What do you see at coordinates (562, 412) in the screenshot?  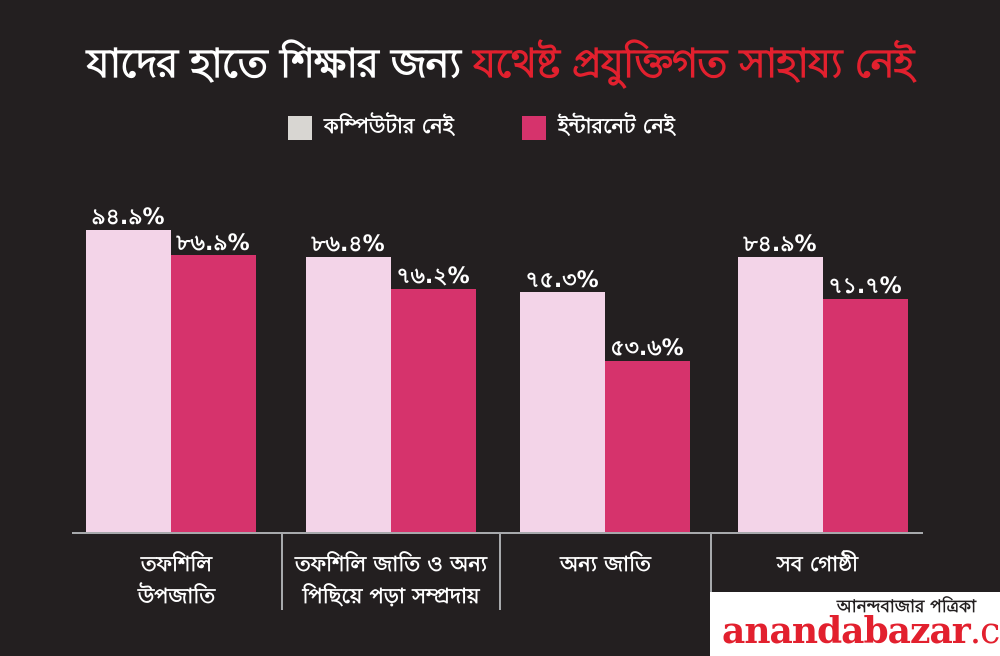 I see `bar-computer-others` at bounding box center [562, 412].